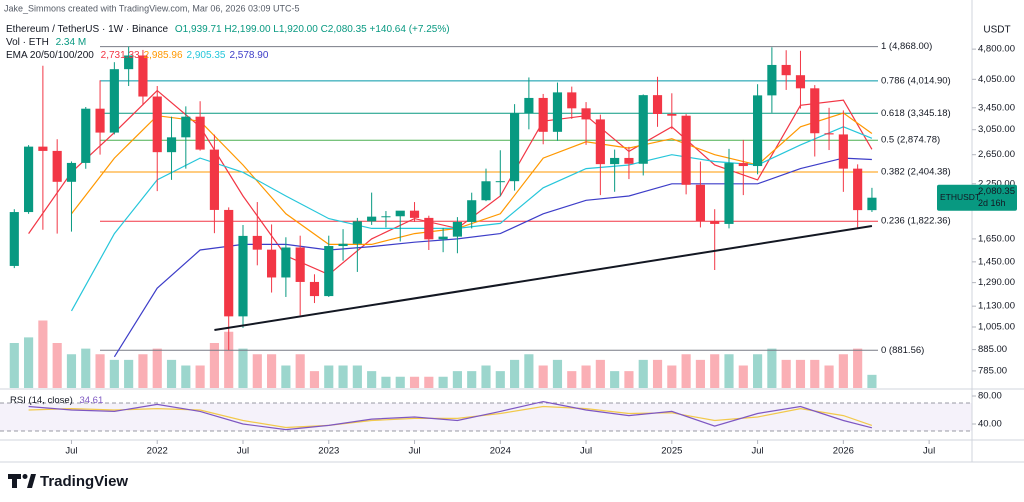 This screenshot has width=1024, height=502. I want to click on symbol: Ethereum / TetherUS · 1W · Binance, so click(87, 29).